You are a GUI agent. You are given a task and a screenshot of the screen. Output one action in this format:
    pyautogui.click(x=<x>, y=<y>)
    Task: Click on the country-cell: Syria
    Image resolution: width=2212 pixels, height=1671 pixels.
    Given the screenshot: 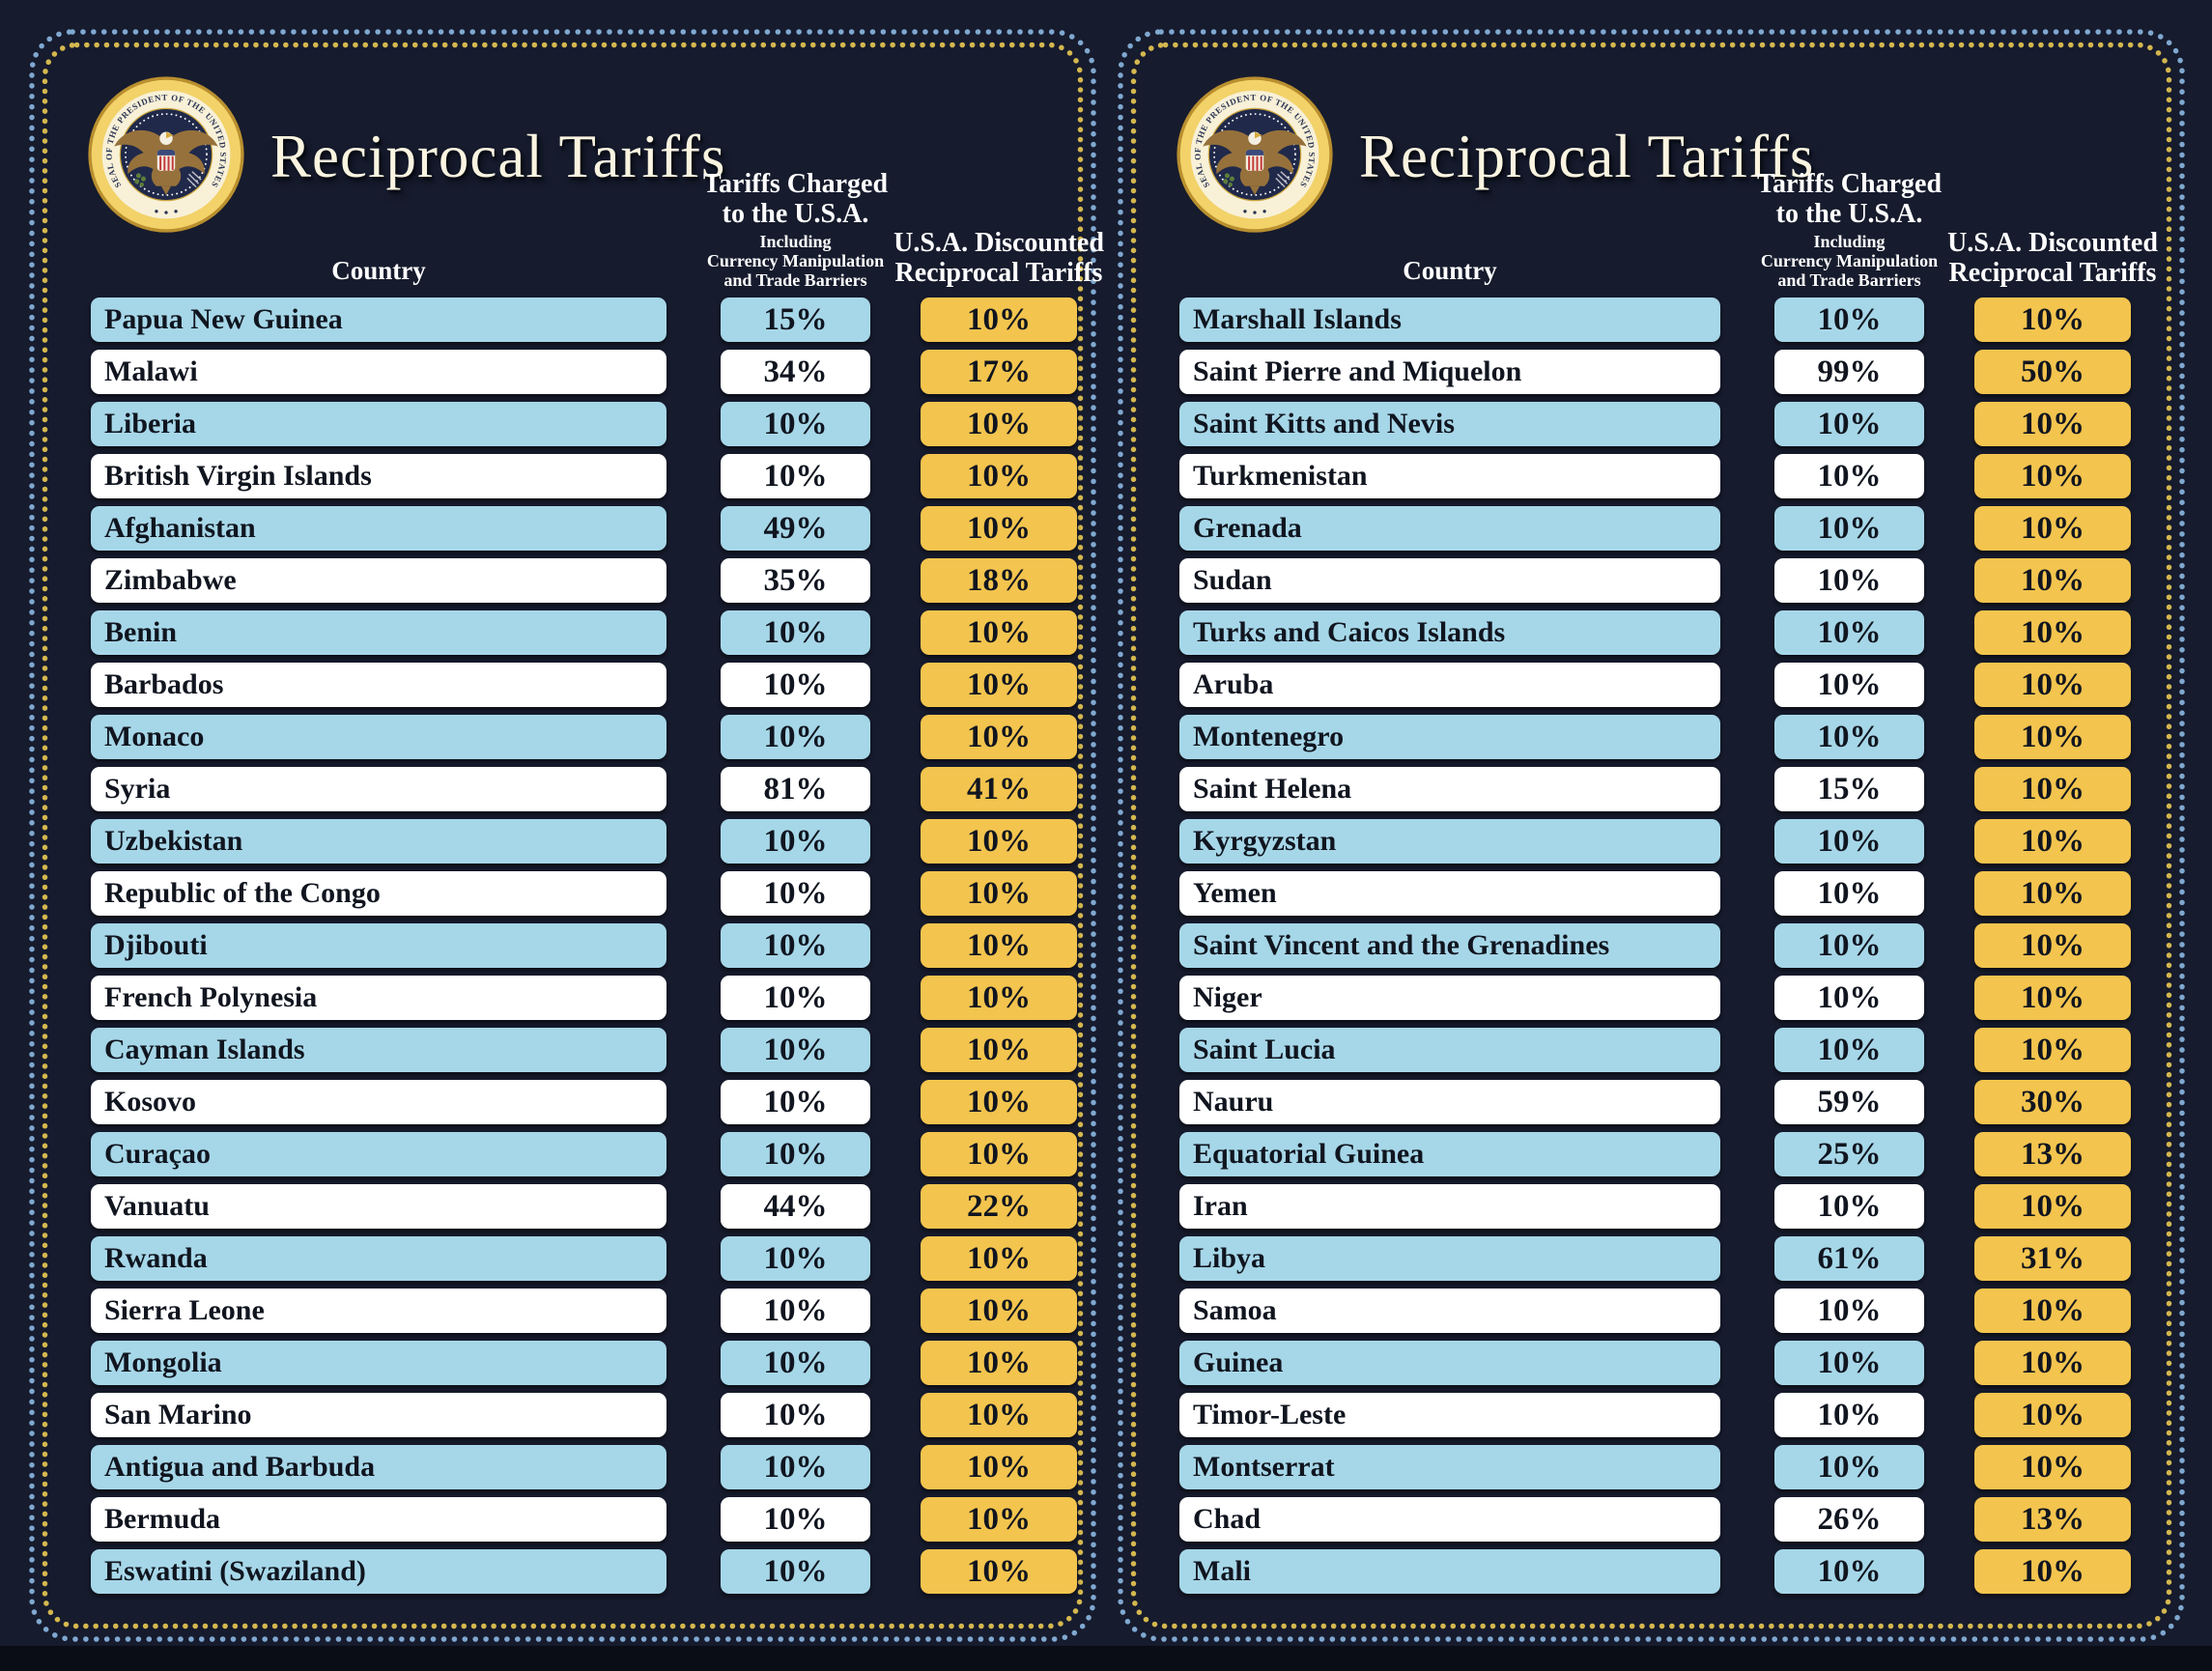 What is the action you would take?
    pyautogui.click(x=378, y=789)
    